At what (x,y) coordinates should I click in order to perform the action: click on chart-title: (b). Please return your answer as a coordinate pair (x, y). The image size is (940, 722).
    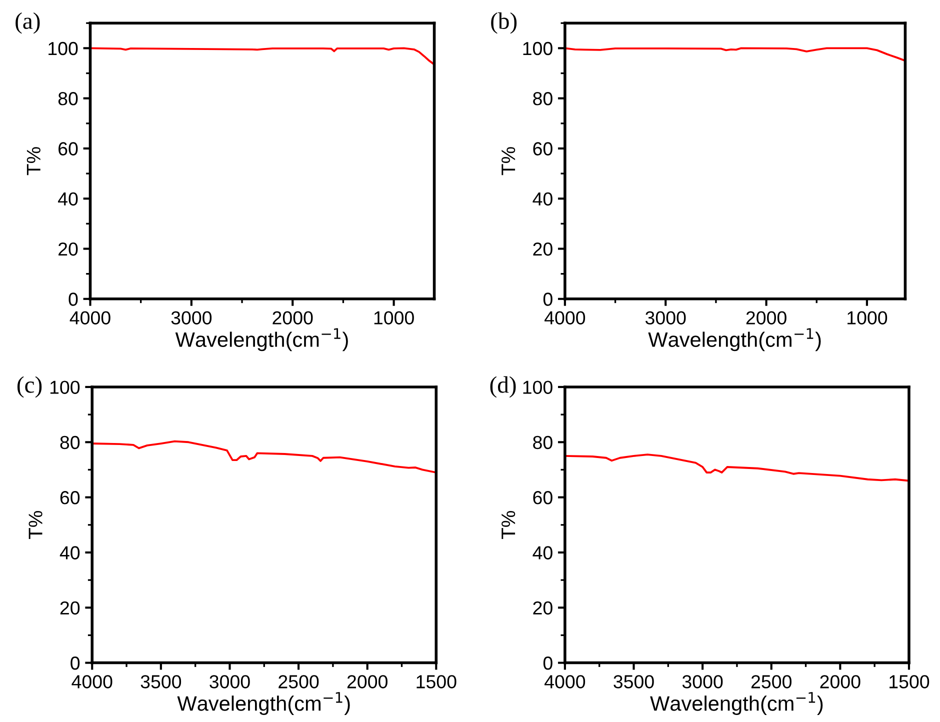
    Looking at the image, I should click on (504, 23).